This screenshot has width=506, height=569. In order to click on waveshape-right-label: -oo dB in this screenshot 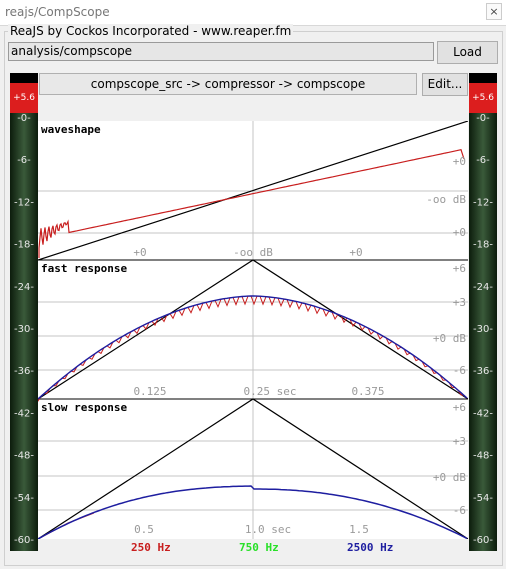, I will do `click(446, 199)`.